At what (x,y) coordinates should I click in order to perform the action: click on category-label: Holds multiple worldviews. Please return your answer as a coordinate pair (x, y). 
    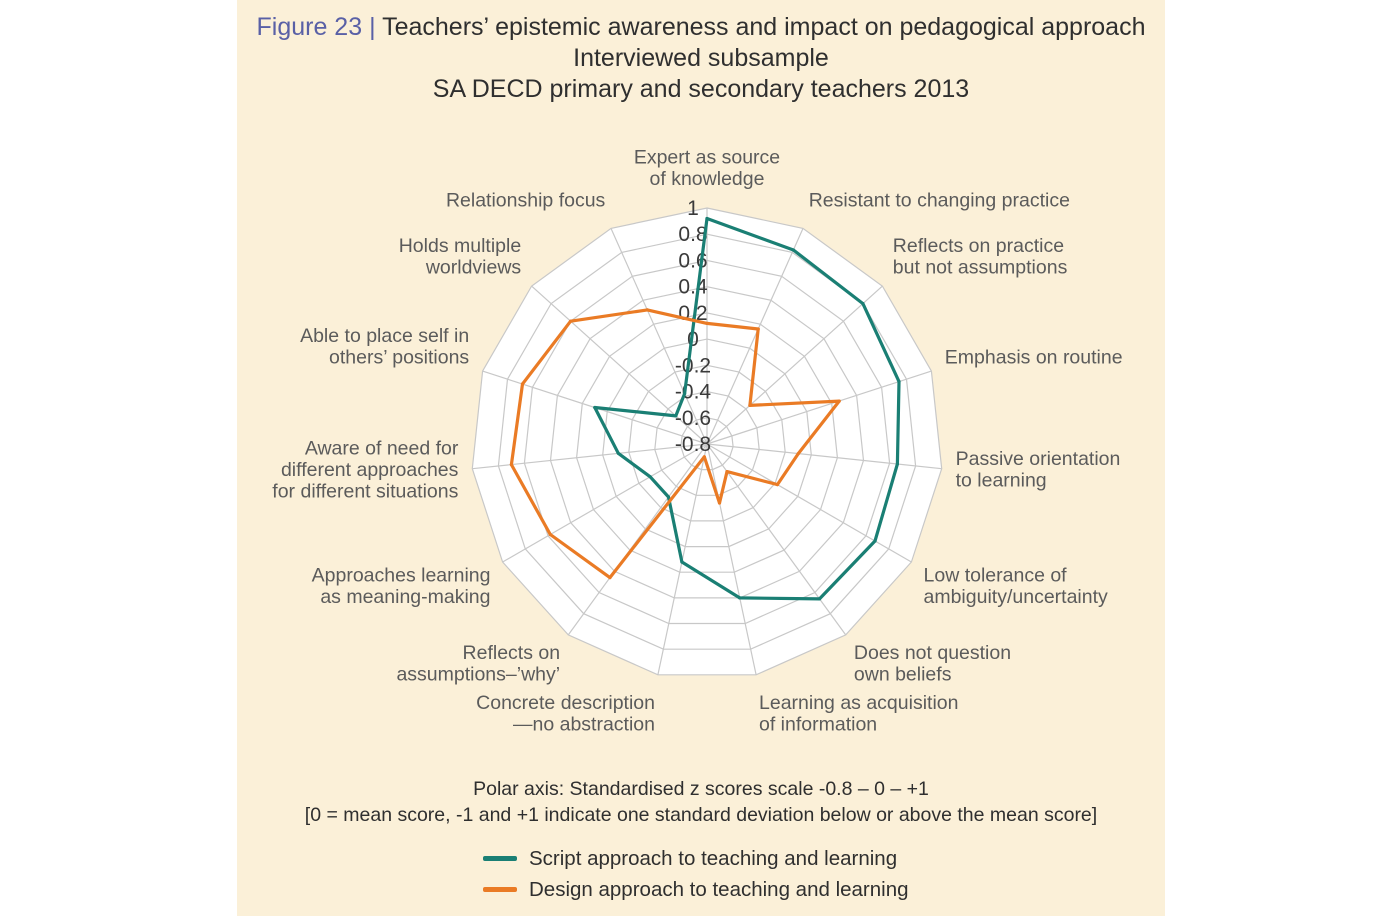
    Looking at the image, I should click on (460, 257).